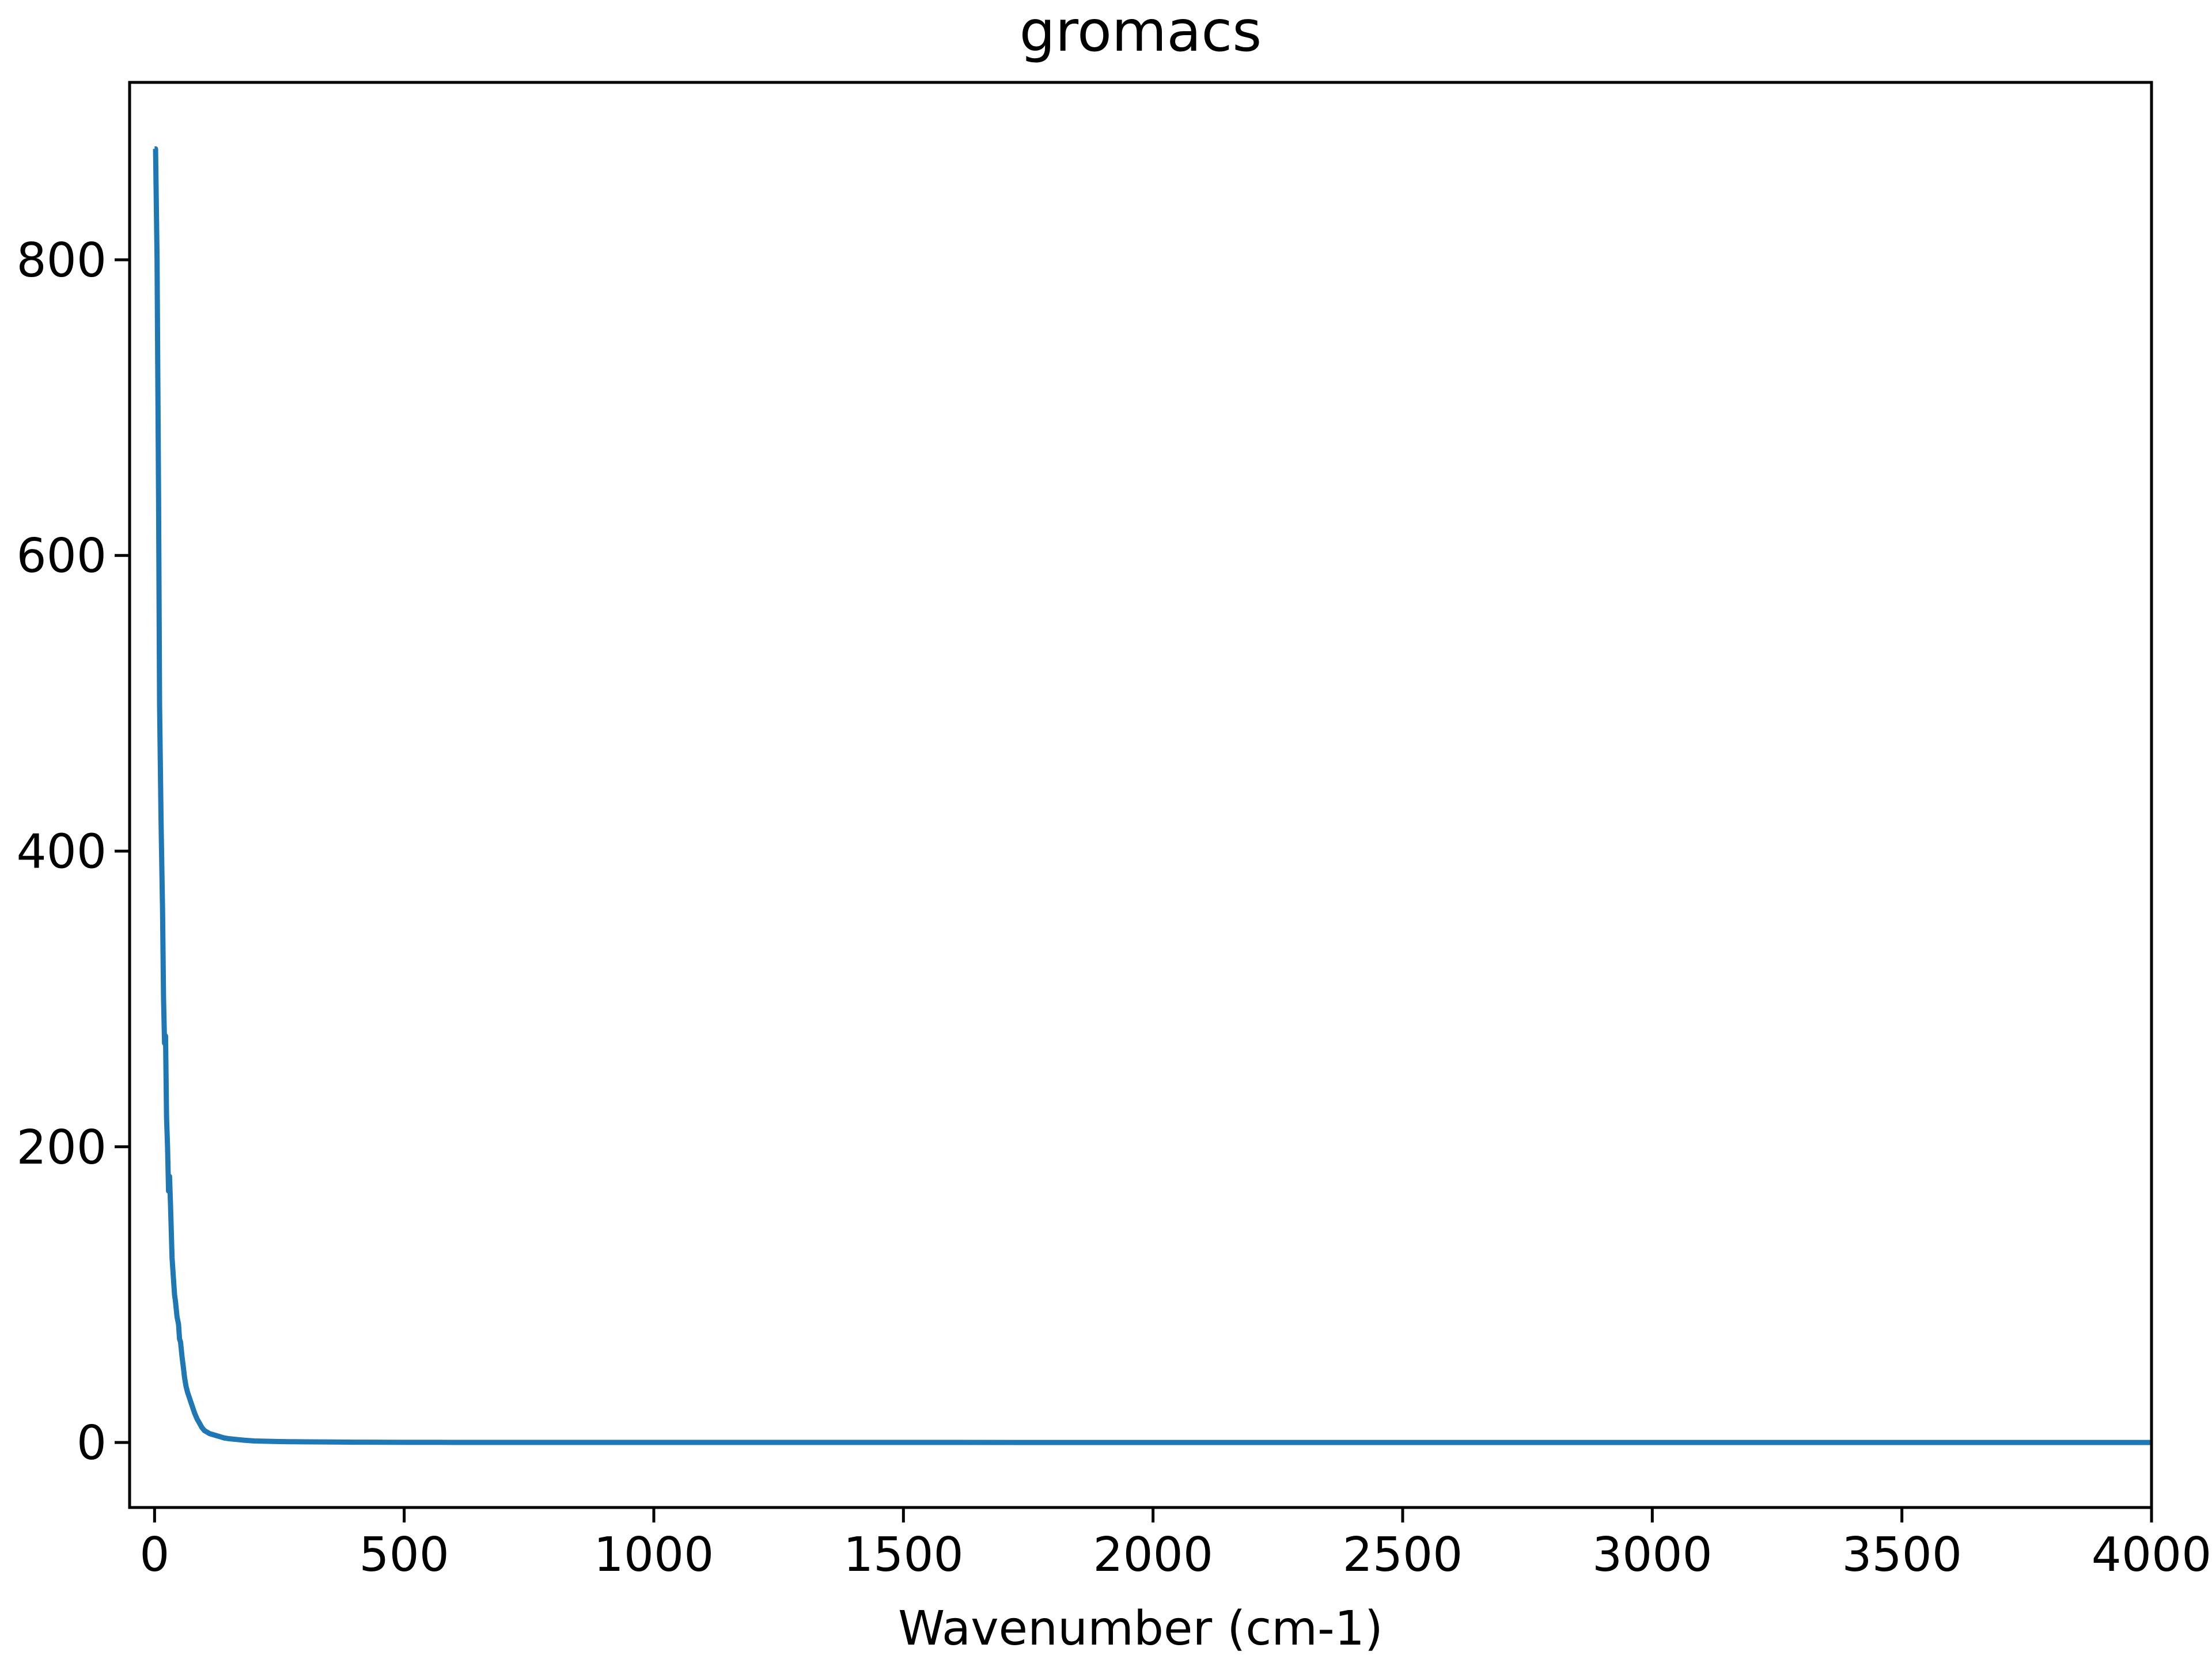  What do you see at coordinates (92, 1443) in the screenshot?
I see `y-tick-label: 0` at bounding box center [92, 1443].